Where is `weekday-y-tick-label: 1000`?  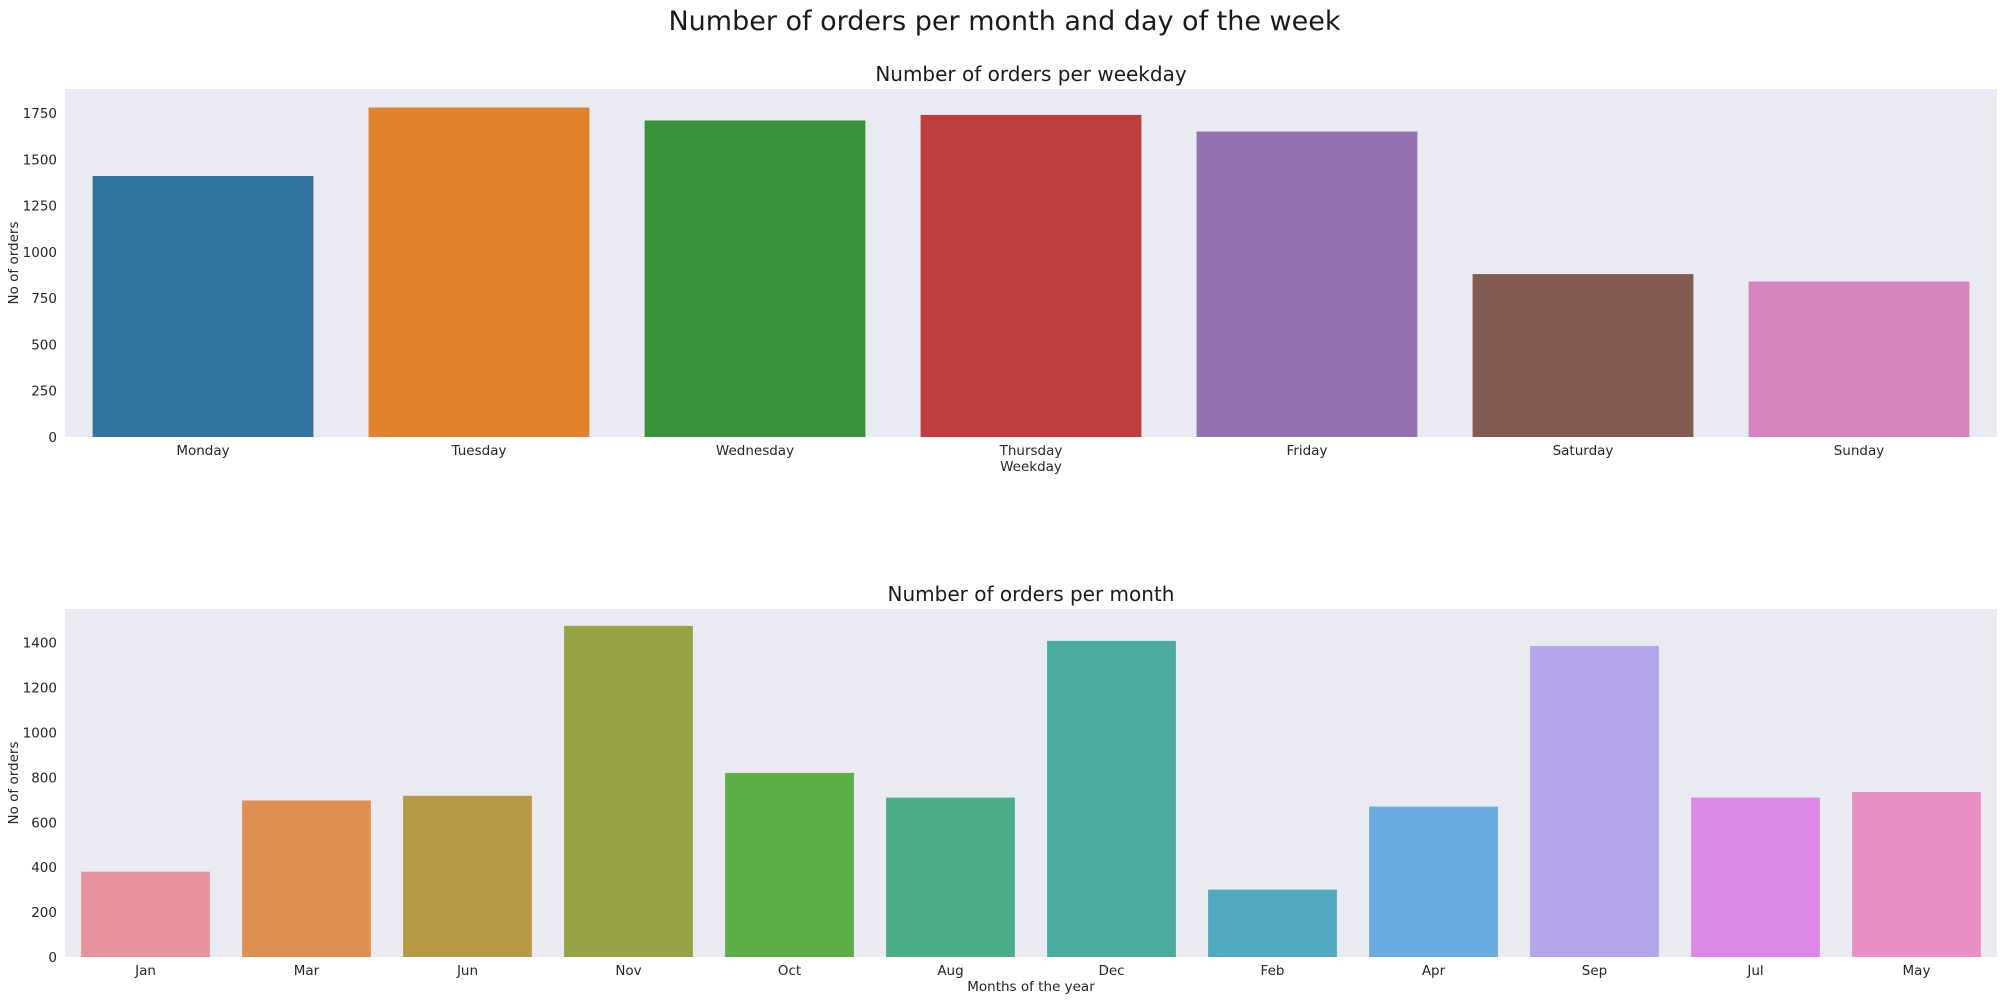 weekday-y-tick-label: 1000 is located at coordinates (40, 253).